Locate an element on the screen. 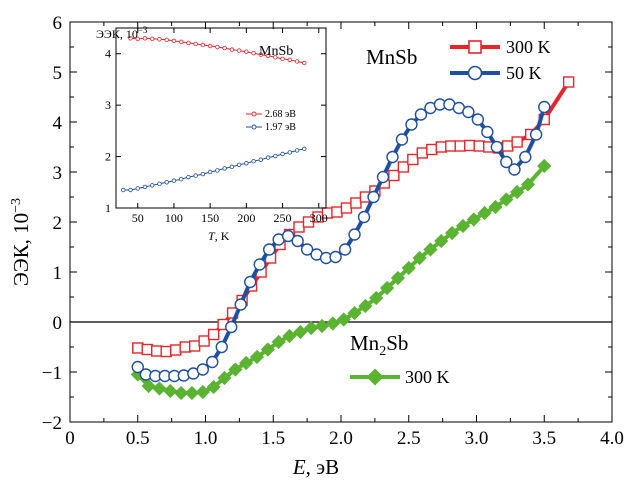 Image resolution: width=630 pixels, height=484 pixels. legend-marker-50k is located at coordinates (475, 73).